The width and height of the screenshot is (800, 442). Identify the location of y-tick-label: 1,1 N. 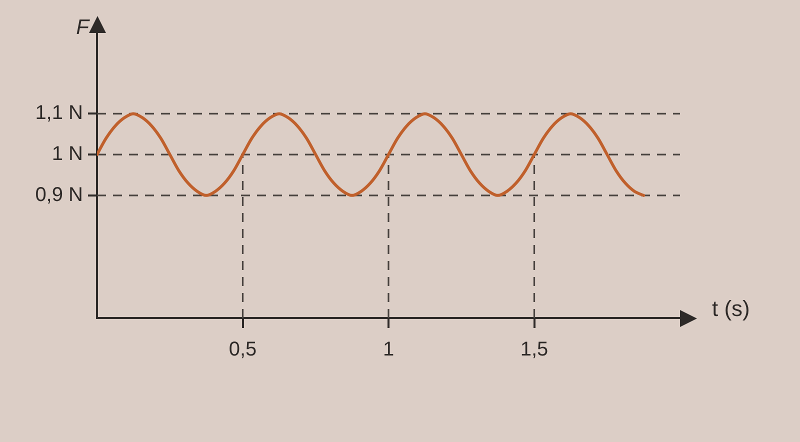
(59, 113).